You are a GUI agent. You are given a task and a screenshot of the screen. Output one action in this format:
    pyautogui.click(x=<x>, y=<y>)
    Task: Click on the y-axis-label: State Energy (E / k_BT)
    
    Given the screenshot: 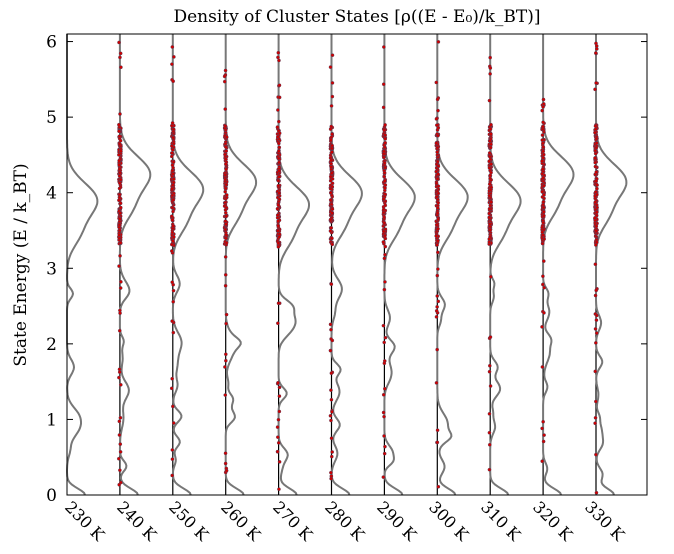 What is the action you would take?
    pyautogui.click(x=21, y=264)
    